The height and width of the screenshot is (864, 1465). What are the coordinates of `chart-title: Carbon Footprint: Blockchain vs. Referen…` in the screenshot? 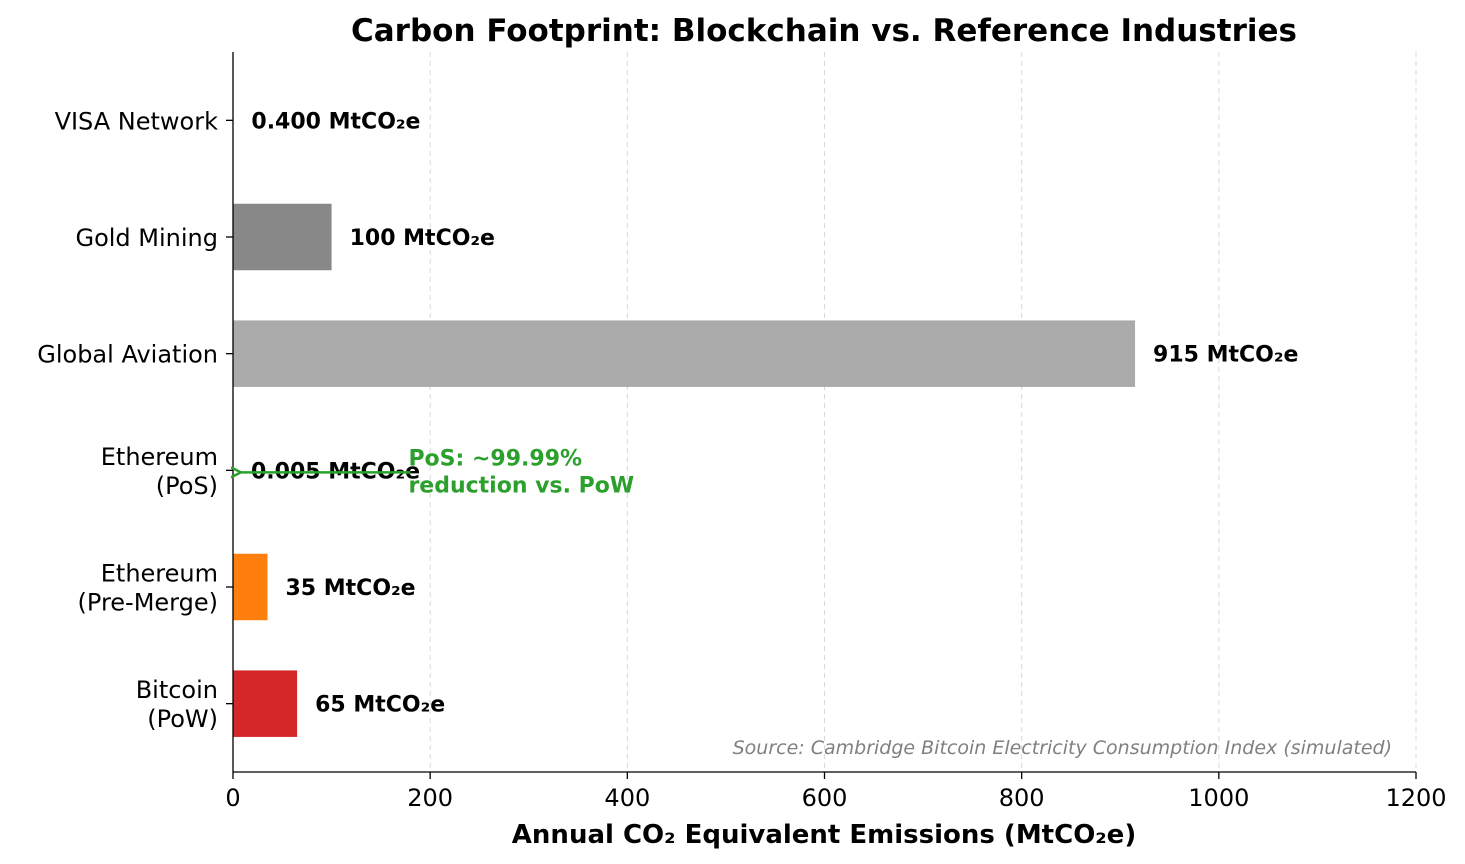 It's located at (824, 31).